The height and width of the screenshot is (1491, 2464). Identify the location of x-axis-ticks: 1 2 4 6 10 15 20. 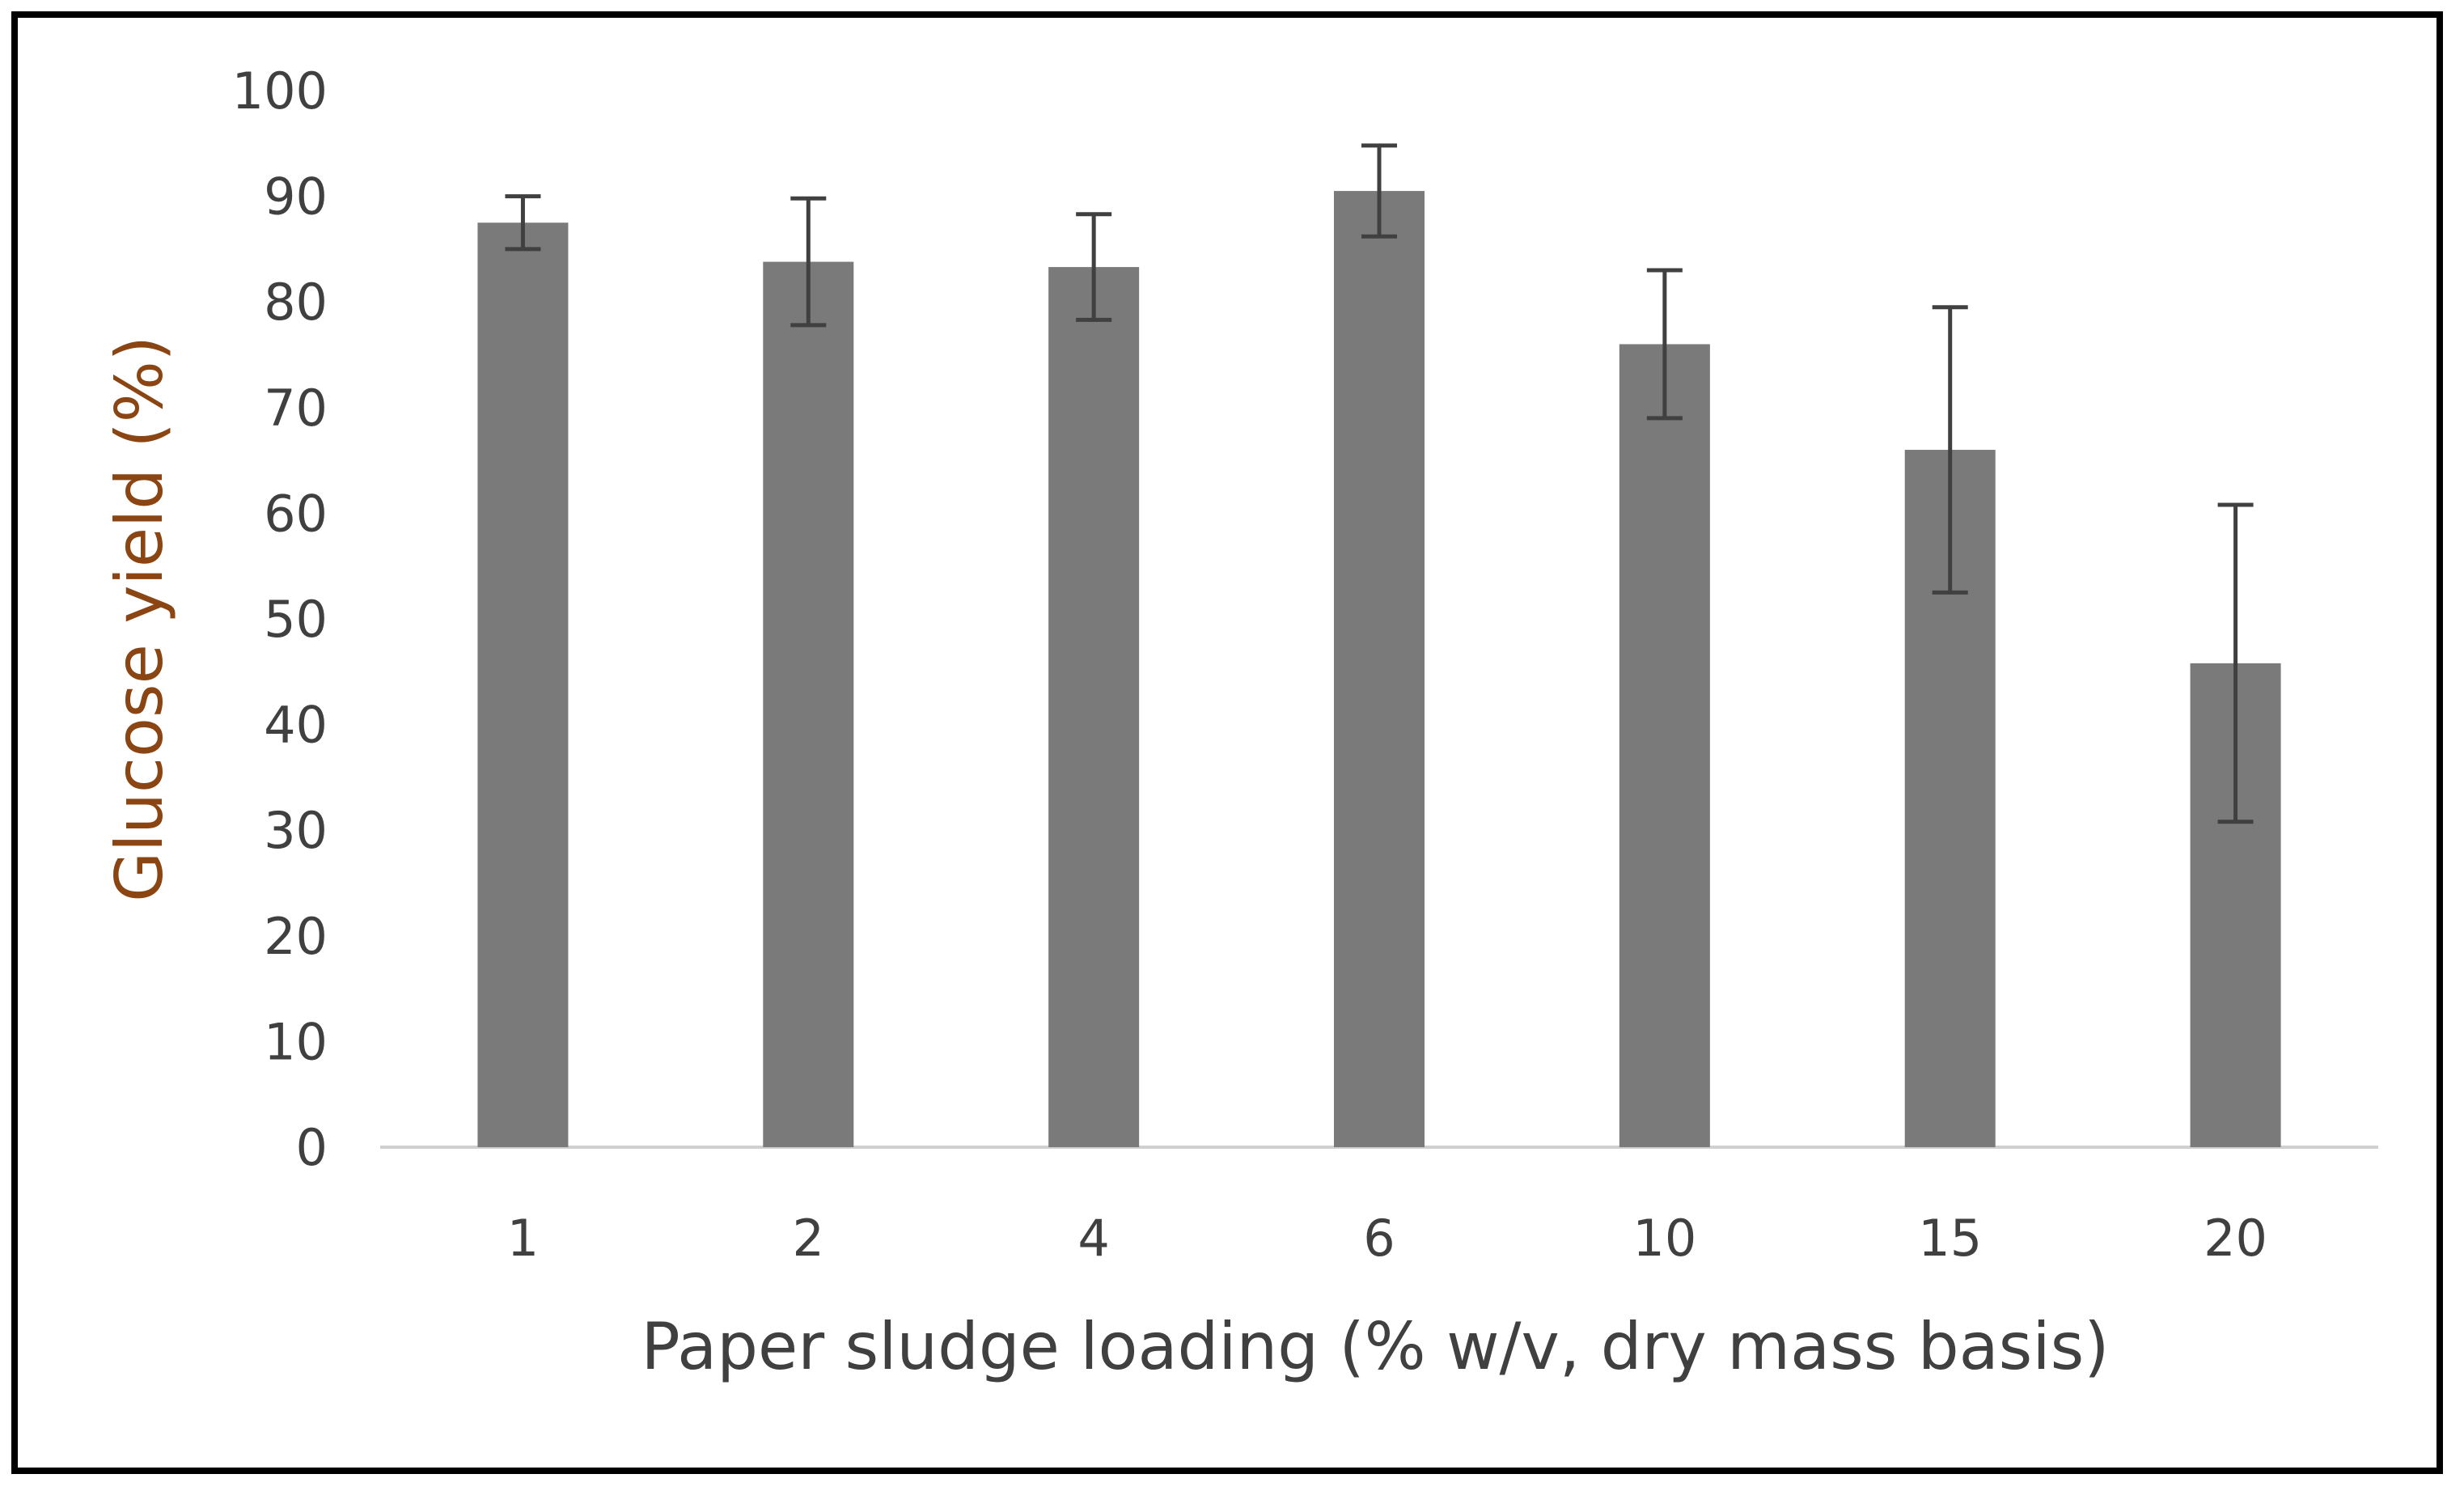
(1387, 1238).